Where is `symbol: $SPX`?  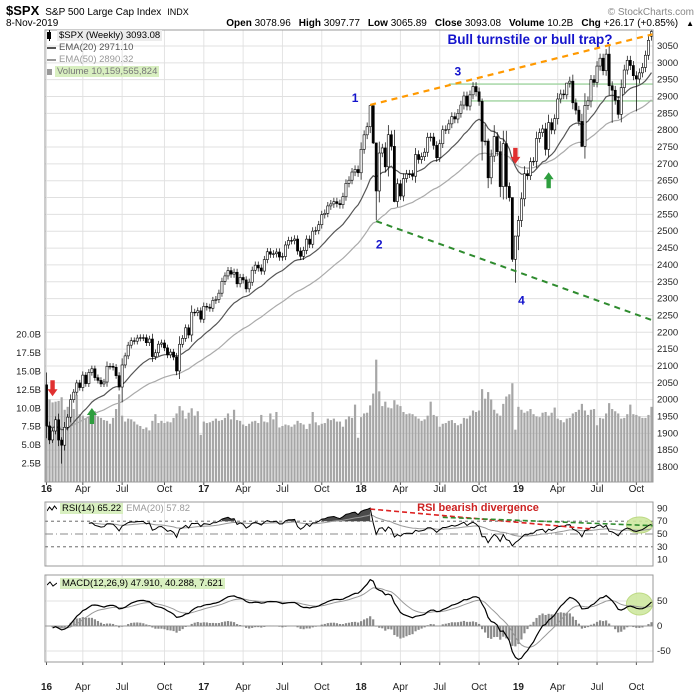
symbol: $SPX is located at coordinates (23, 10).